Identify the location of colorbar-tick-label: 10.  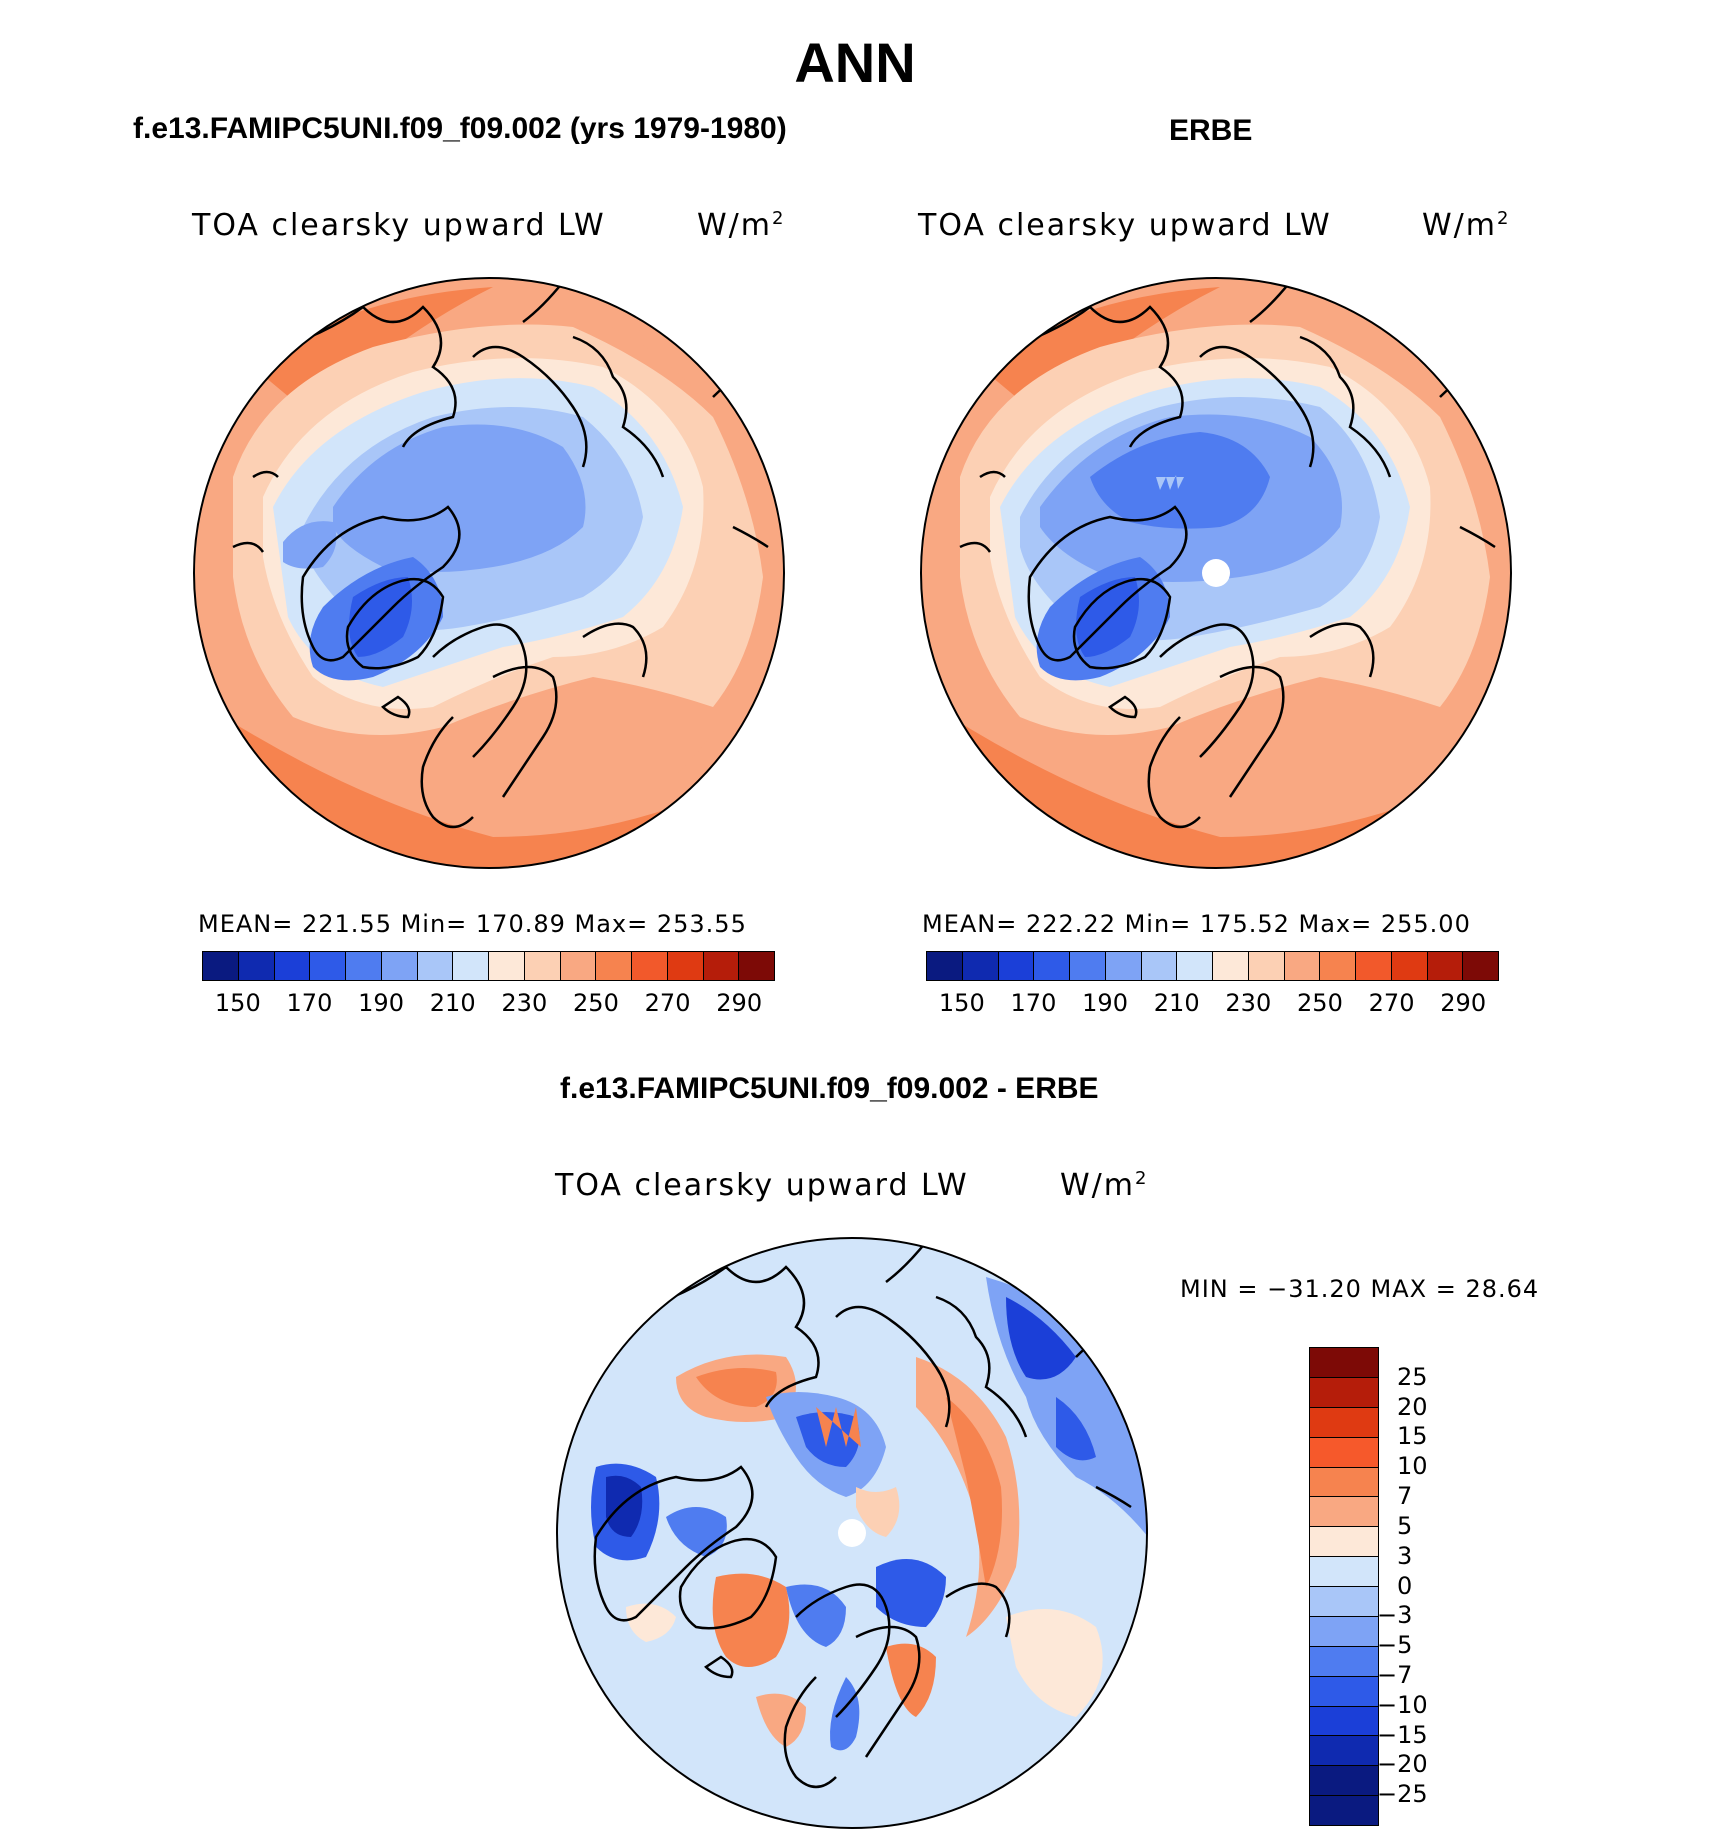
(1412, 1466).